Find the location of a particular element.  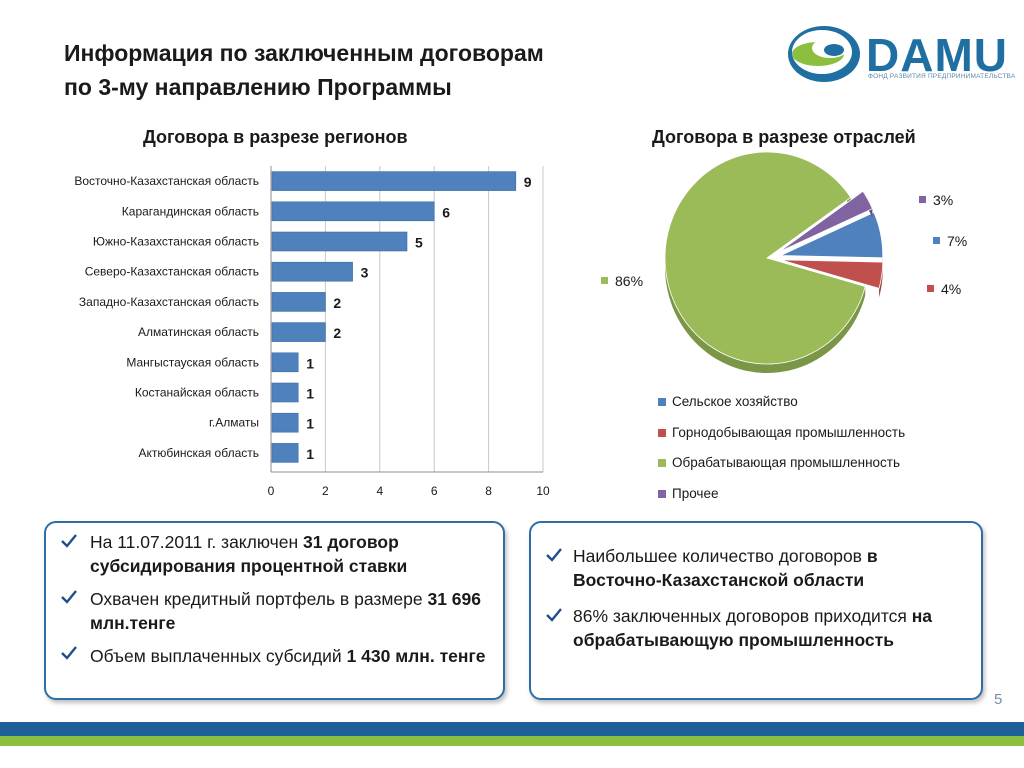

bar-value-label: 6 is located at coordinates (446, 212).